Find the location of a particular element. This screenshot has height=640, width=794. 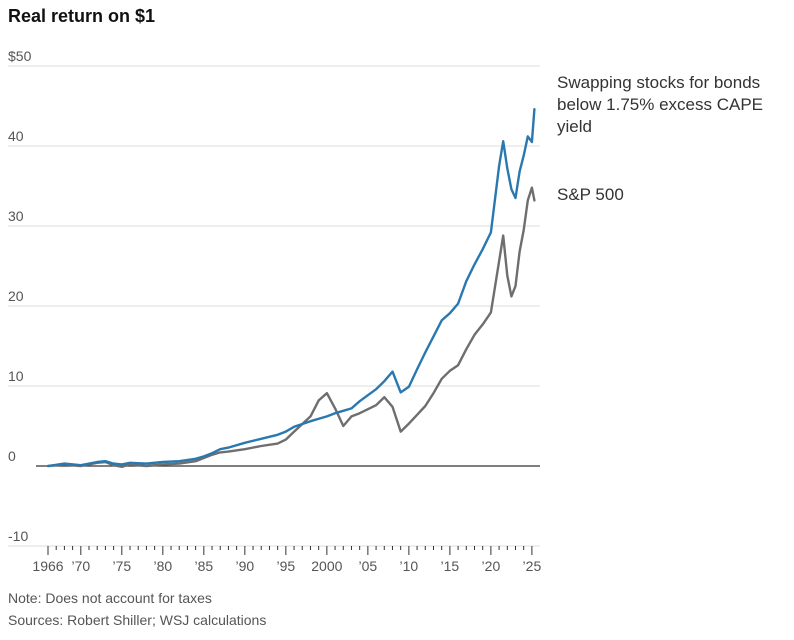

x-tick-label: ’20 is located at coordinates (491, 566).